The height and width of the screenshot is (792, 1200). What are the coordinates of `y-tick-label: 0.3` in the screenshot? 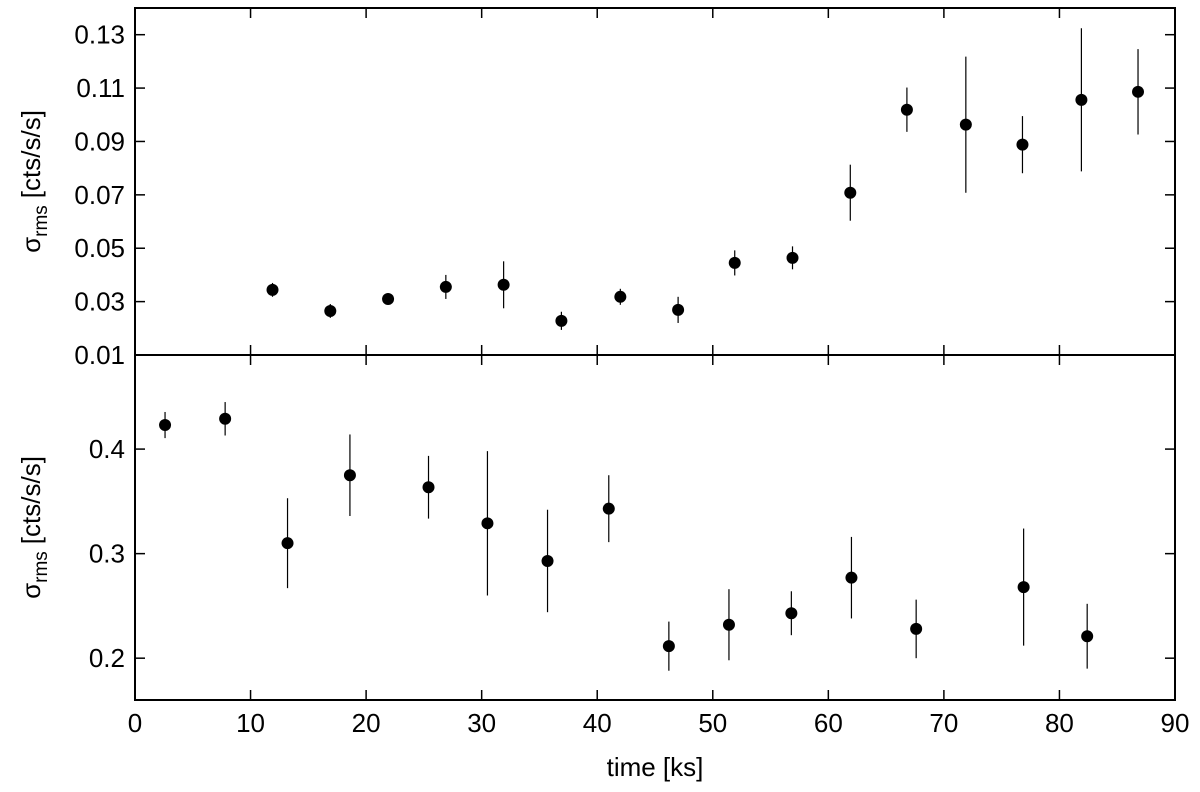 It's located at (107, 554).